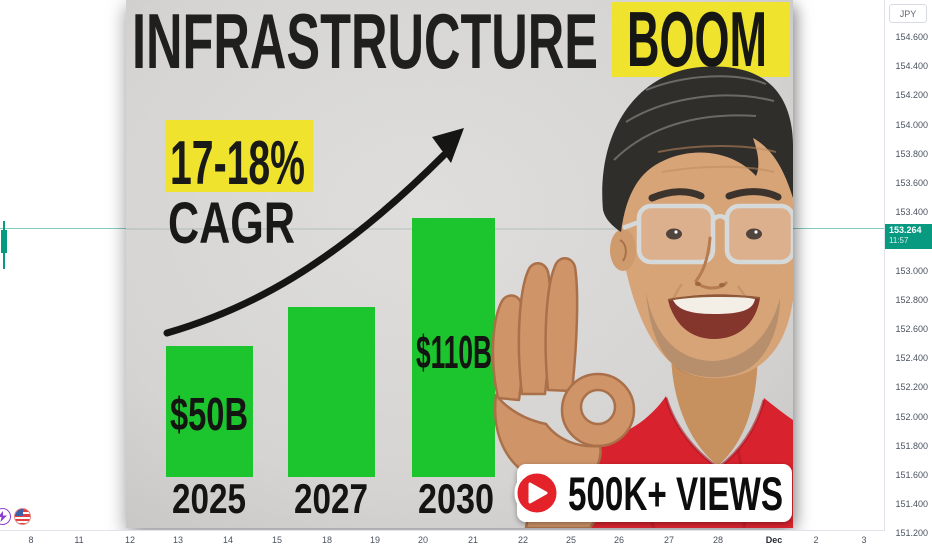  I want to click on price-tick: 152.000, so click(911, 416).